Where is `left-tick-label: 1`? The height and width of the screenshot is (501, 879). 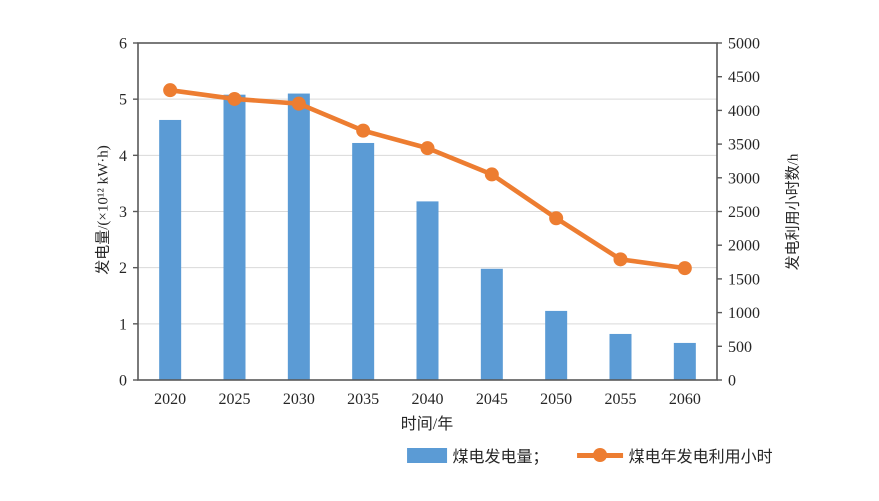 left-tick-label: 1 is located at coordinates (123, 324).